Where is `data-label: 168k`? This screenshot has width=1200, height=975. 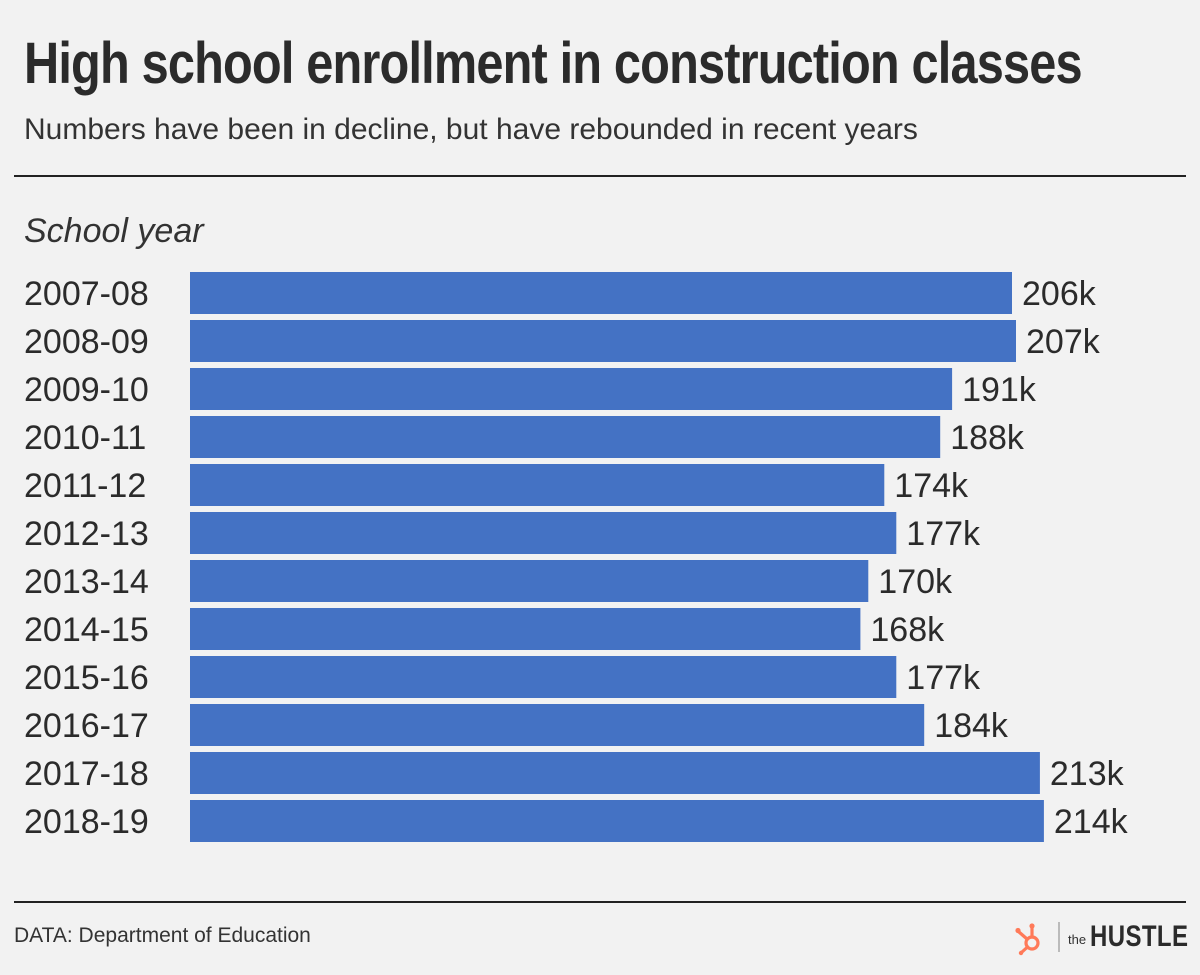 data-label: 168k is located at coordinates (907, 630).